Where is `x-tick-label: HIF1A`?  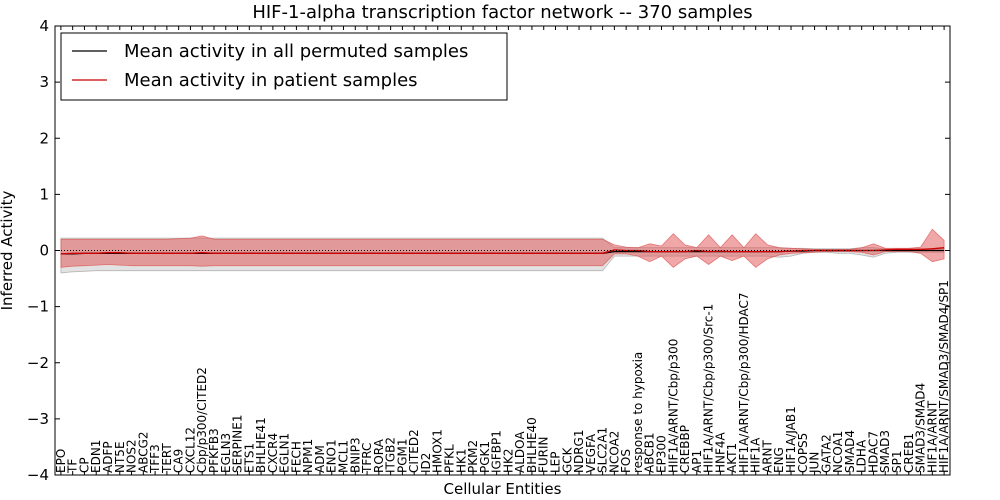 x-tick-label: HIF1A is located at coordinates (756, 455).